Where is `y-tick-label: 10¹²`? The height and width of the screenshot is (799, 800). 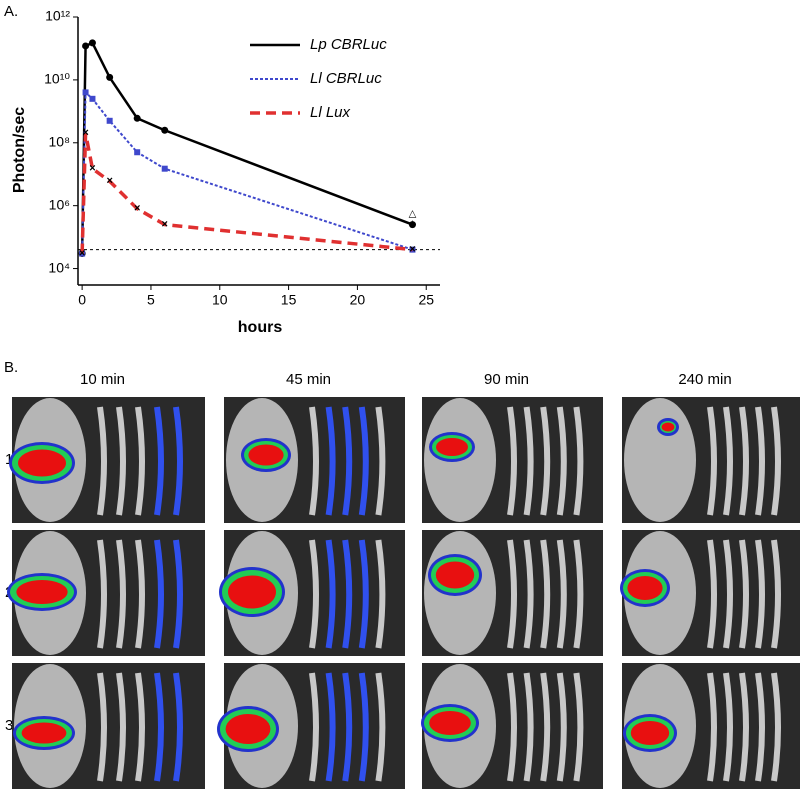 y-tick-label: 10¹² is located at coordinates (57, 16).